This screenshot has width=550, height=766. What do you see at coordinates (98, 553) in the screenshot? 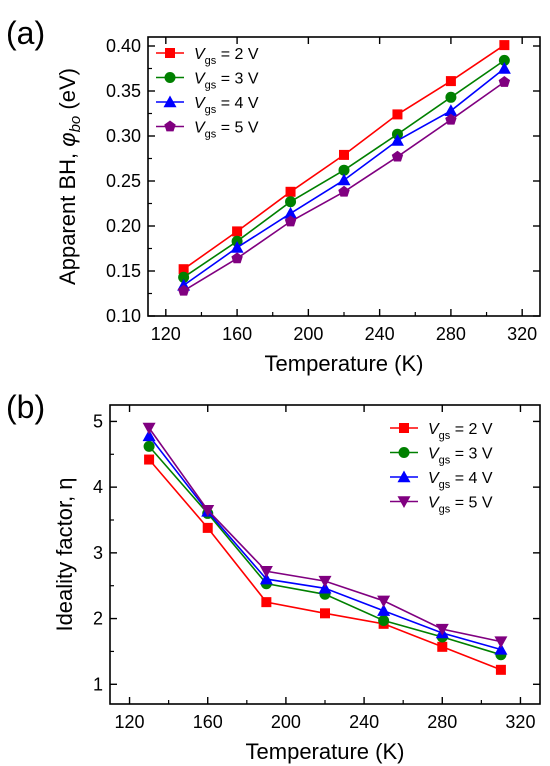
I see `y-tick-label: 3` at bounding box center [98, 553].